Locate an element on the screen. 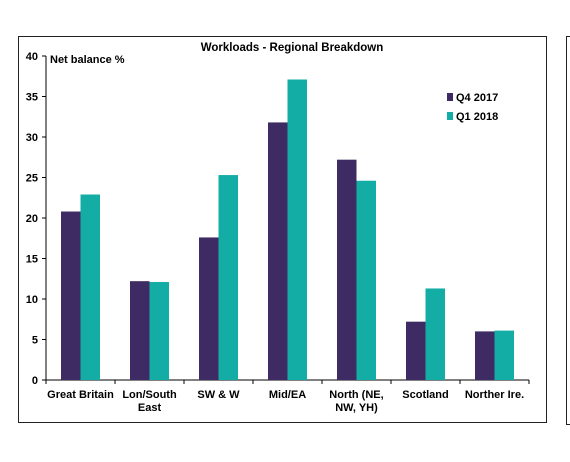 The height and width of the screenshot is (462, 570). x-tick-label: SW & W is located at coordinates (218, 395).